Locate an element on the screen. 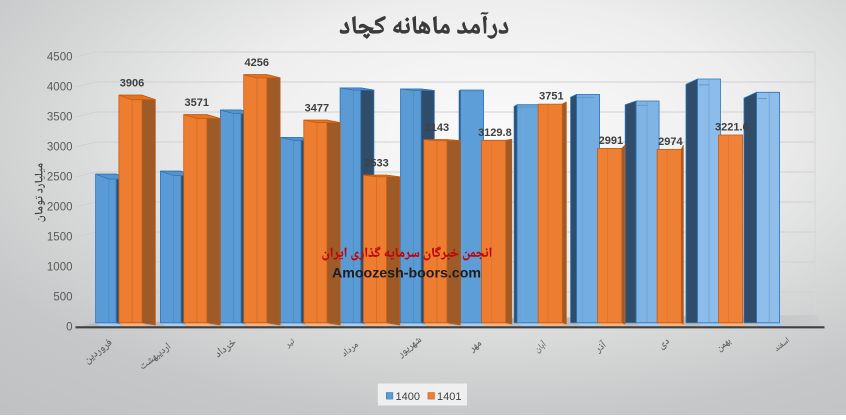 The height and width of the screenshot is (420, 846). svg-text: 1401 is located at coordinates (449, 397).